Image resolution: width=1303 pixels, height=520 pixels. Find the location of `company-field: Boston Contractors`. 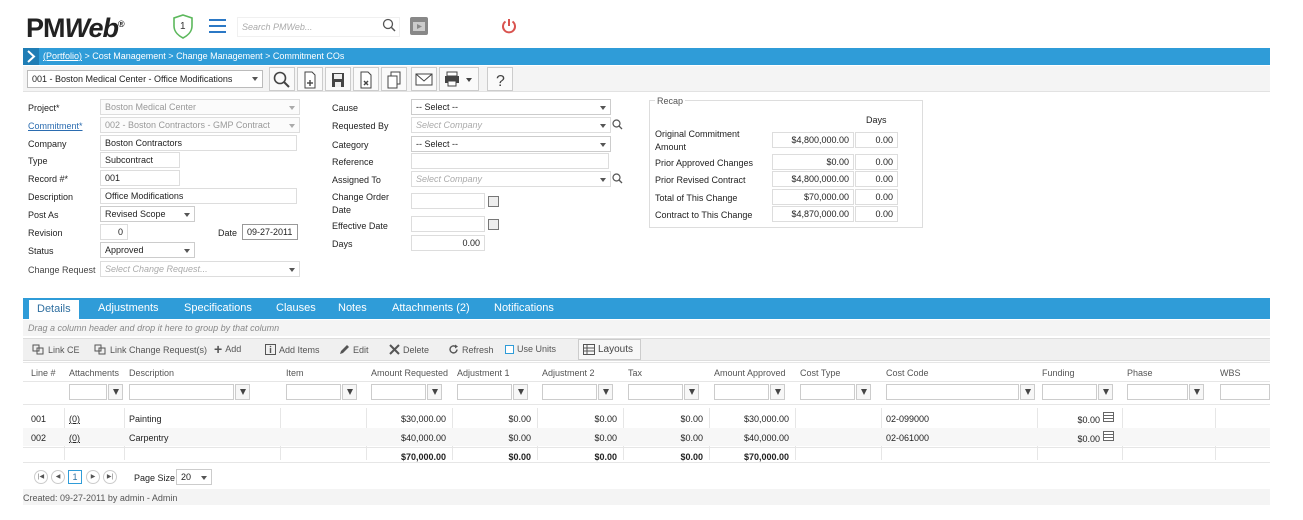

company-field: Boston Contractors is located at coordinates (198, 143).